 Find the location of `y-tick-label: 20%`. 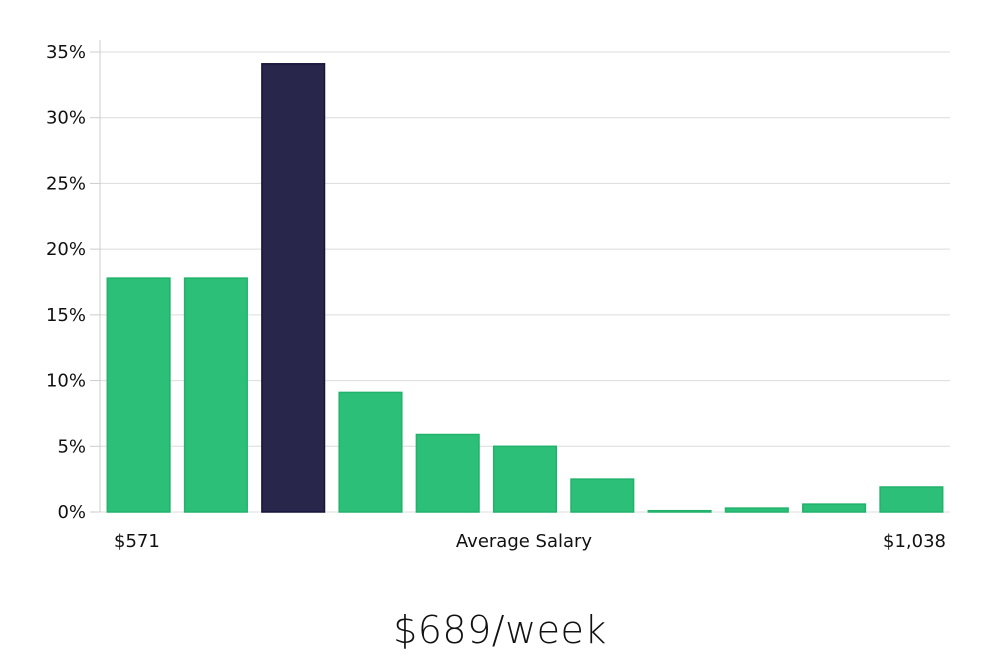

y-tick-label: 20% is located at coordinates (66, 249).